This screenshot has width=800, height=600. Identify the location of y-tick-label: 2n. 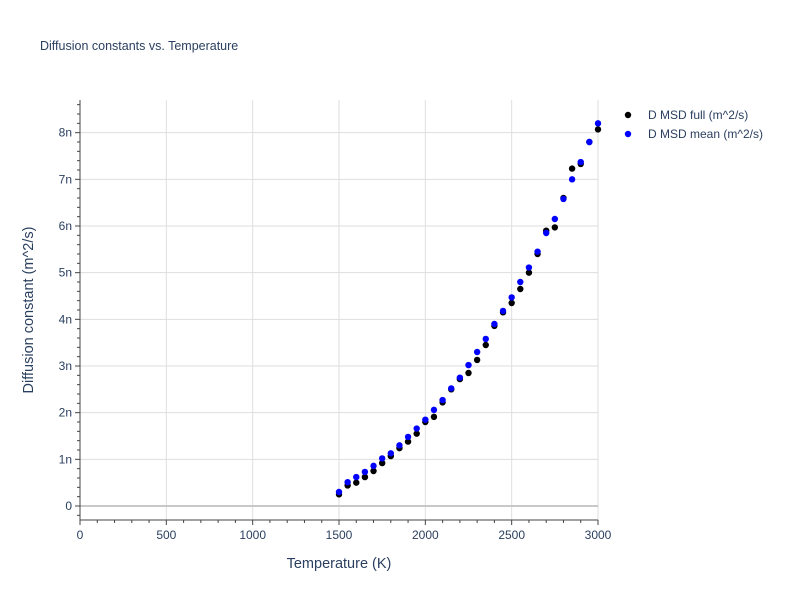
(65, 413).